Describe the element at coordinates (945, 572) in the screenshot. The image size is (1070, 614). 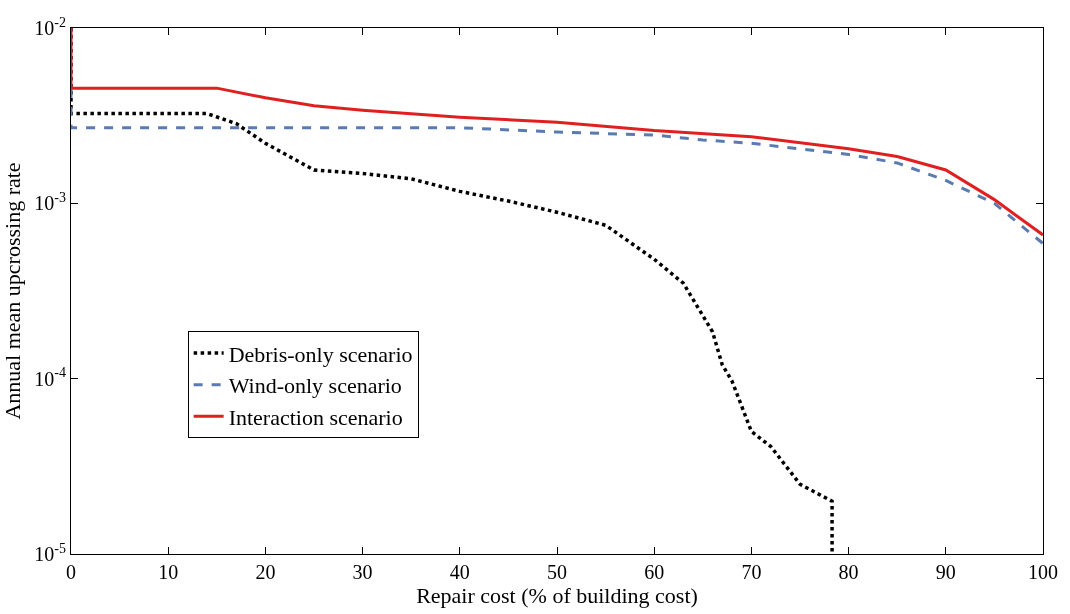
I see `x-tick-label: 90` at that location.